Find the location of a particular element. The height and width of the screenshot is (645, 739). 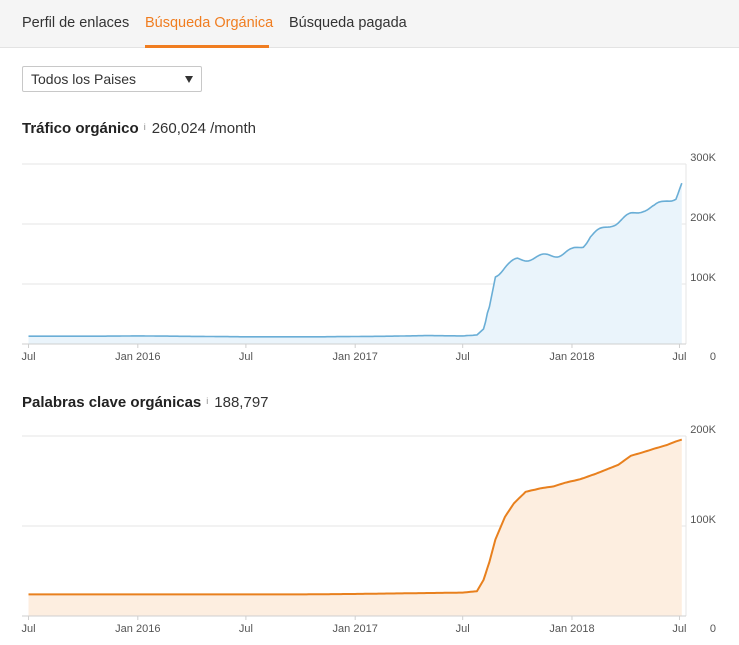

keywords-header: Palabras clave orgánicas i 188,797 is located at coordinates (145, 402).